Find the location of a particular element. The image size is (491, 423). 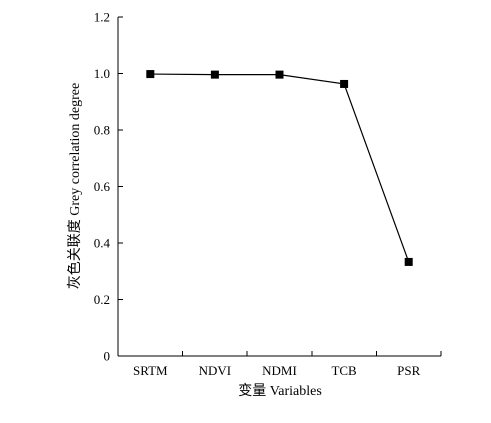

x-tick-label: NDMI is located at coordinates (279, 370).